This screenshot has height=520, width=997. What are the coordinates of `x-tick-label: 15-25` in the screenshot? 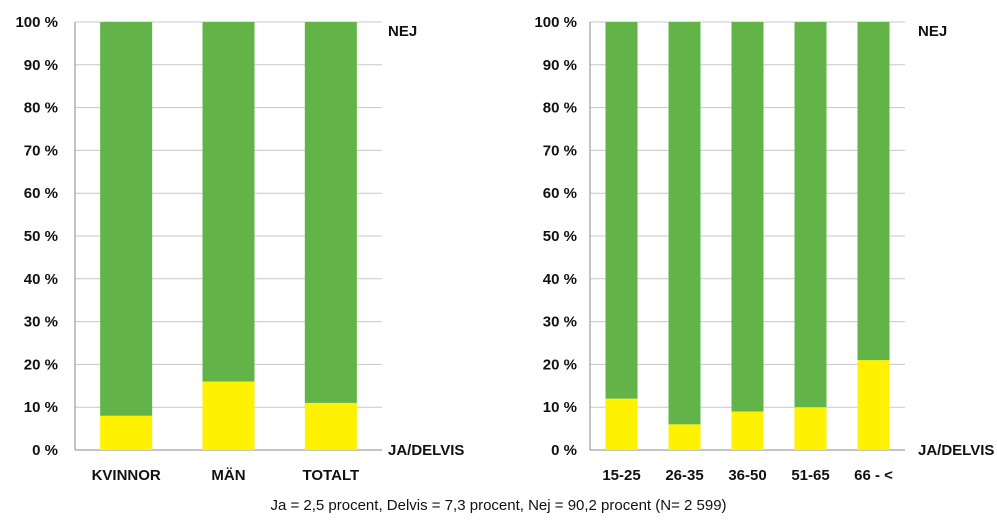 It's located at (621, 475).